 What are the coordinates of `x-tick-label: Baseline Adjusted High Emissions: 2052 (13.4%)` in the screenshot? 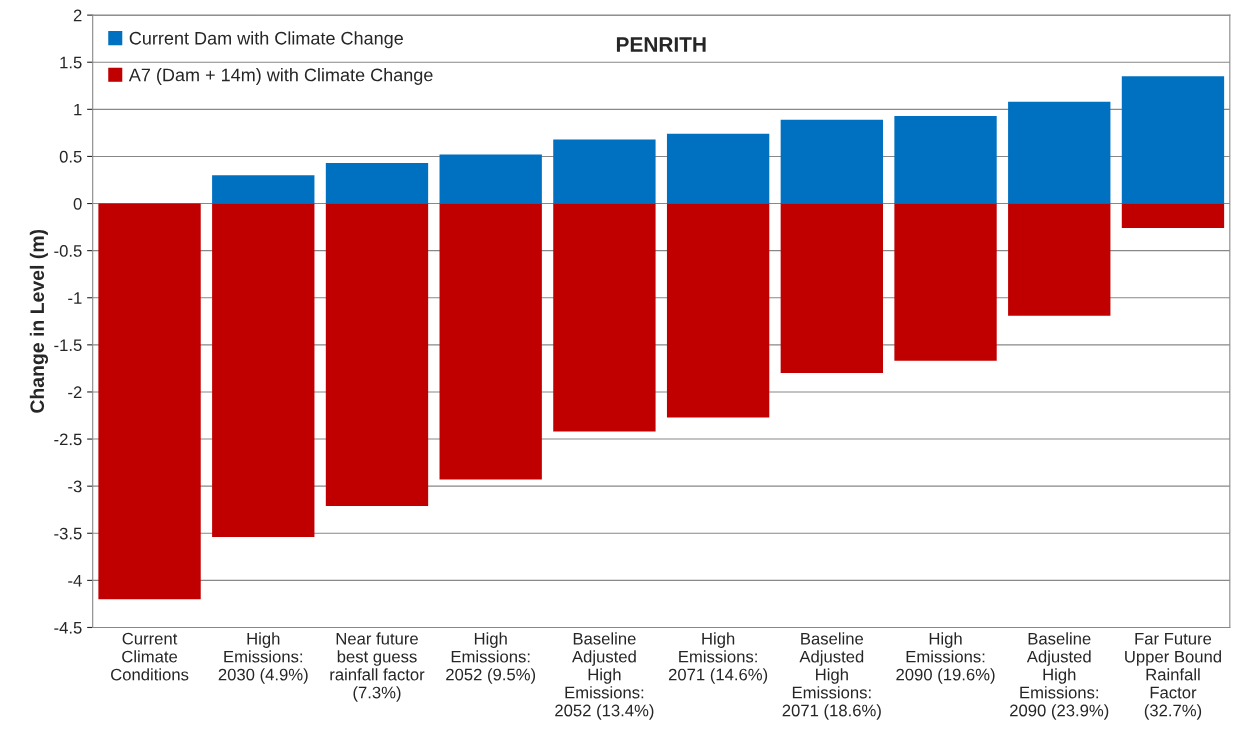 It's located at (604, 676).